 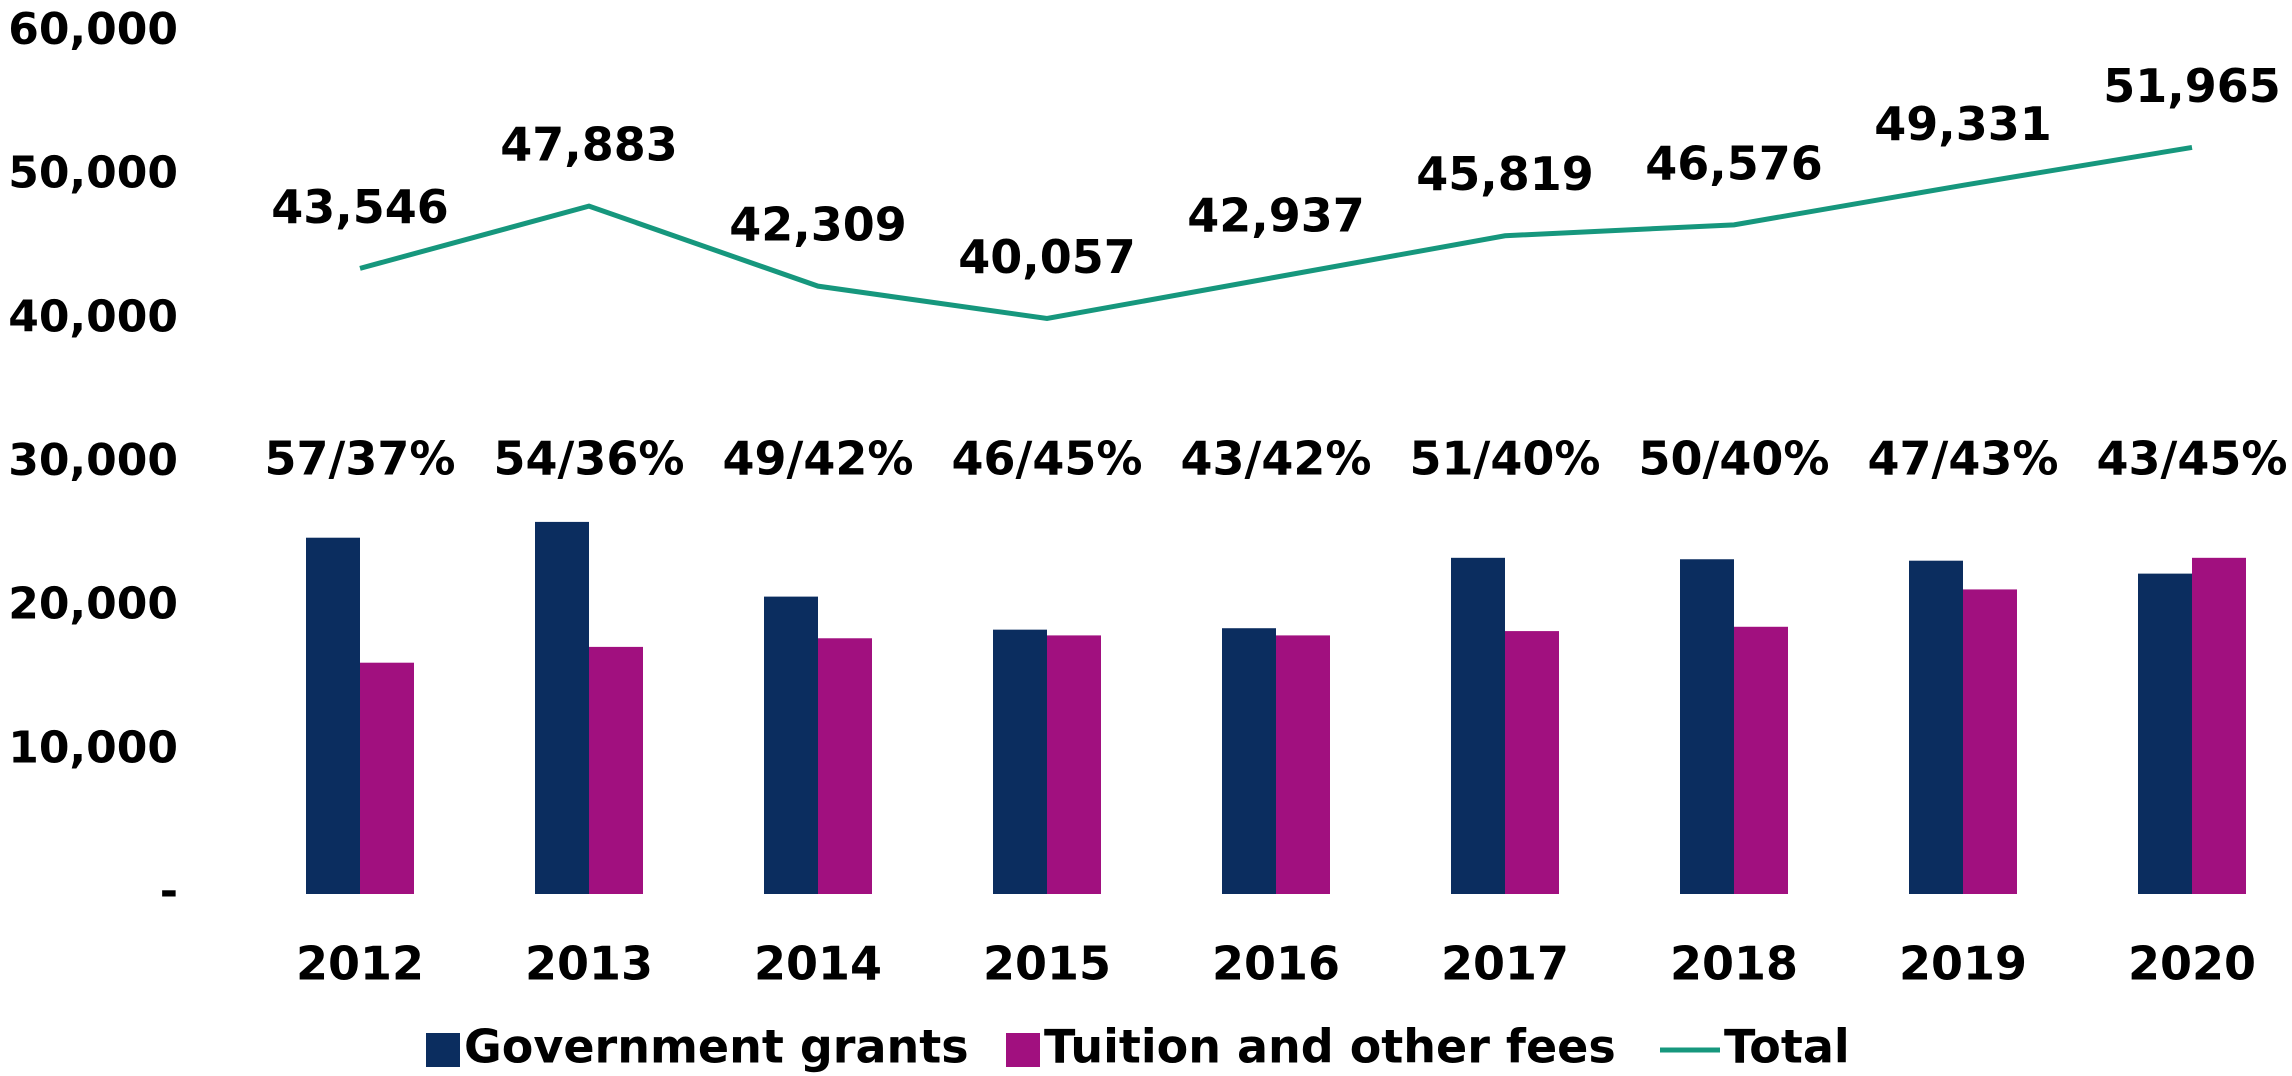 What do you see at coordinates (360, 964) in the screenshot?
I see `x-tick-label: 2012` at bounding box center [360, 964].